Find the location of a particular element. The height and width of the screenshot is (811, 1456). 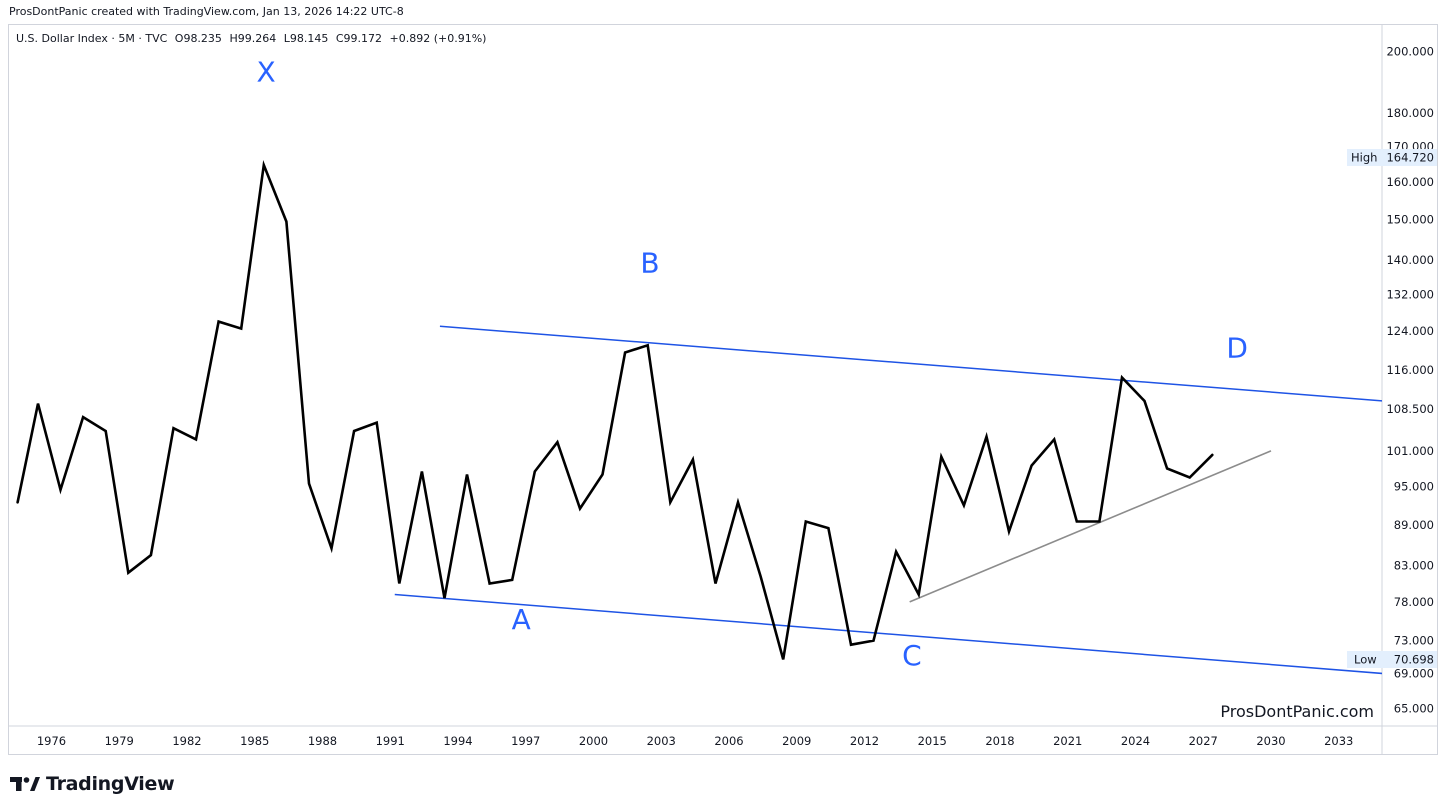

y-tick-label: 78.000 is located at coordinates (1414, 602).